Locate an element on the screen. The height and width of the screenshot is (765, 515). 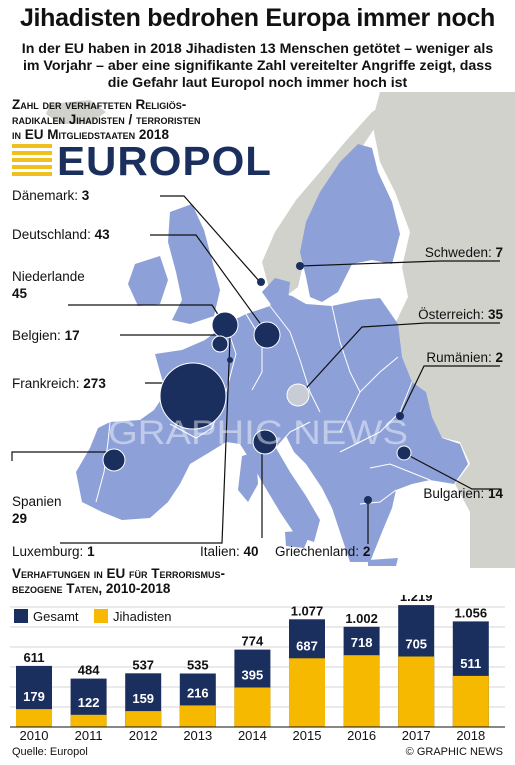
bubble-rumaenien is located at coordinates (400, 416).